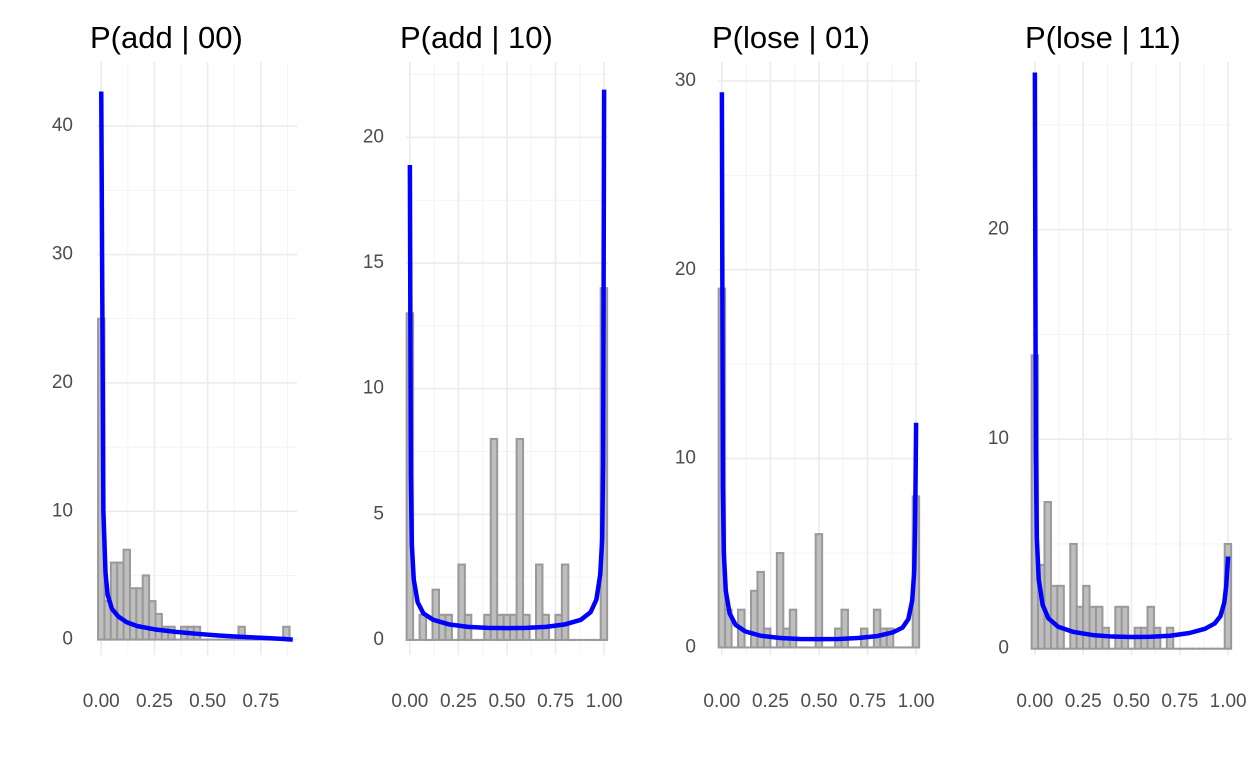  What do you see at coordinates (62, 125) in the screenshot?
I see `y-tick-label: 40` at bounding box center [62, 125].